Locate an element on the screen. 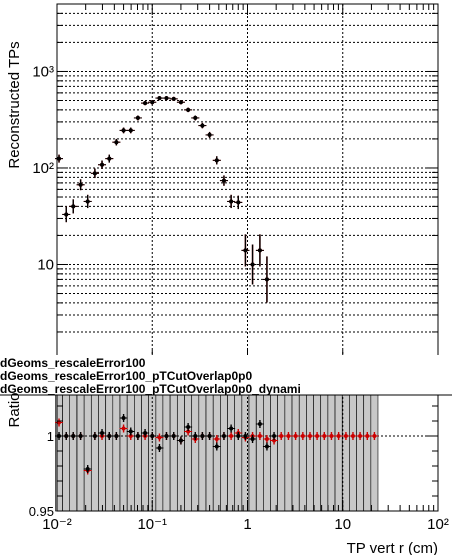 This screenshot has height=555, width=452. top-y-tick-label: 10 is located at coordinates (45, 264).